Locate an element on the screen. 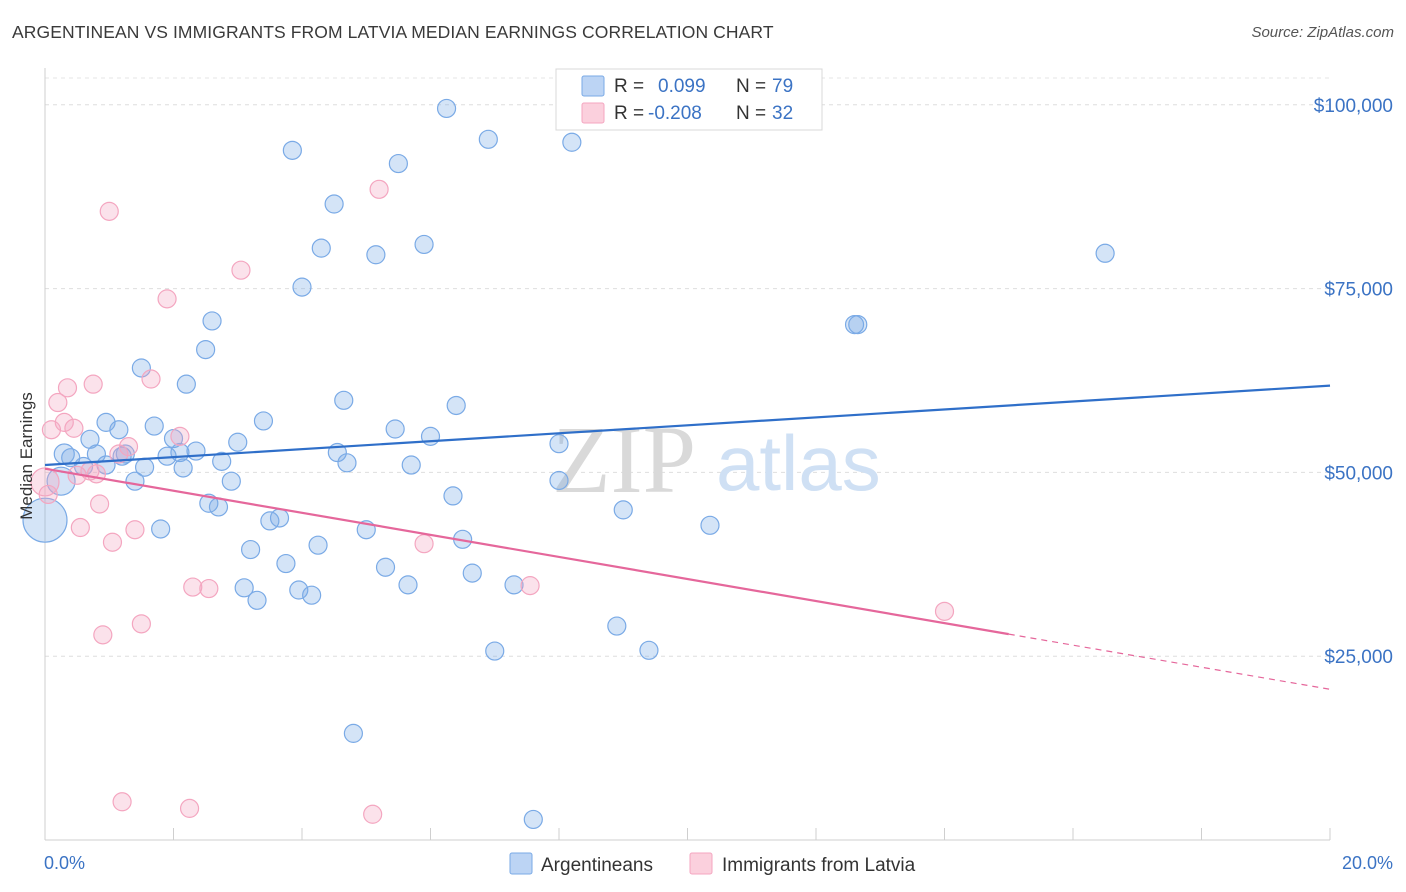 The height and width of the screenshot is (892, 1406). watermark: ZIP atlas is located at coordinates (716, 459).